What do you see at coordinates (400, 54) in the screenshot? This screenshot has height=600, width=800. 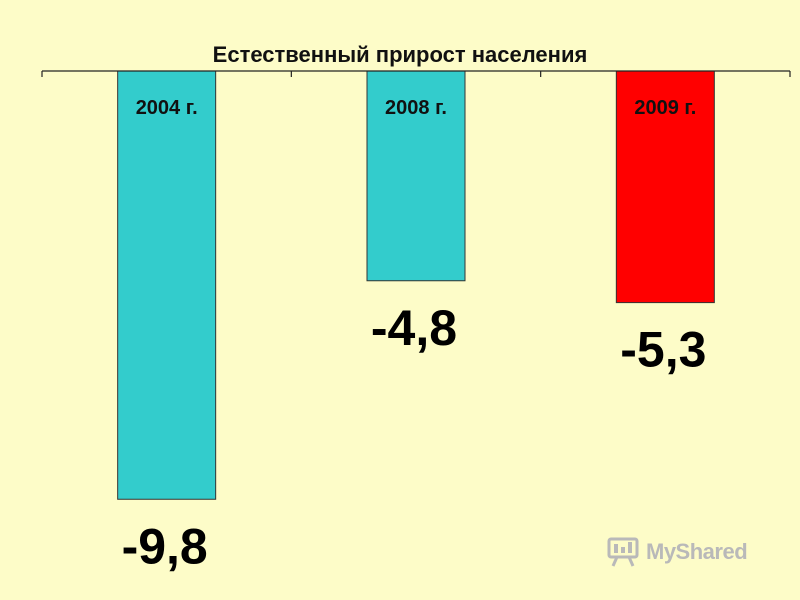 I see `chart-title: Естественный прирост населения` at bounding box center [400, 54].